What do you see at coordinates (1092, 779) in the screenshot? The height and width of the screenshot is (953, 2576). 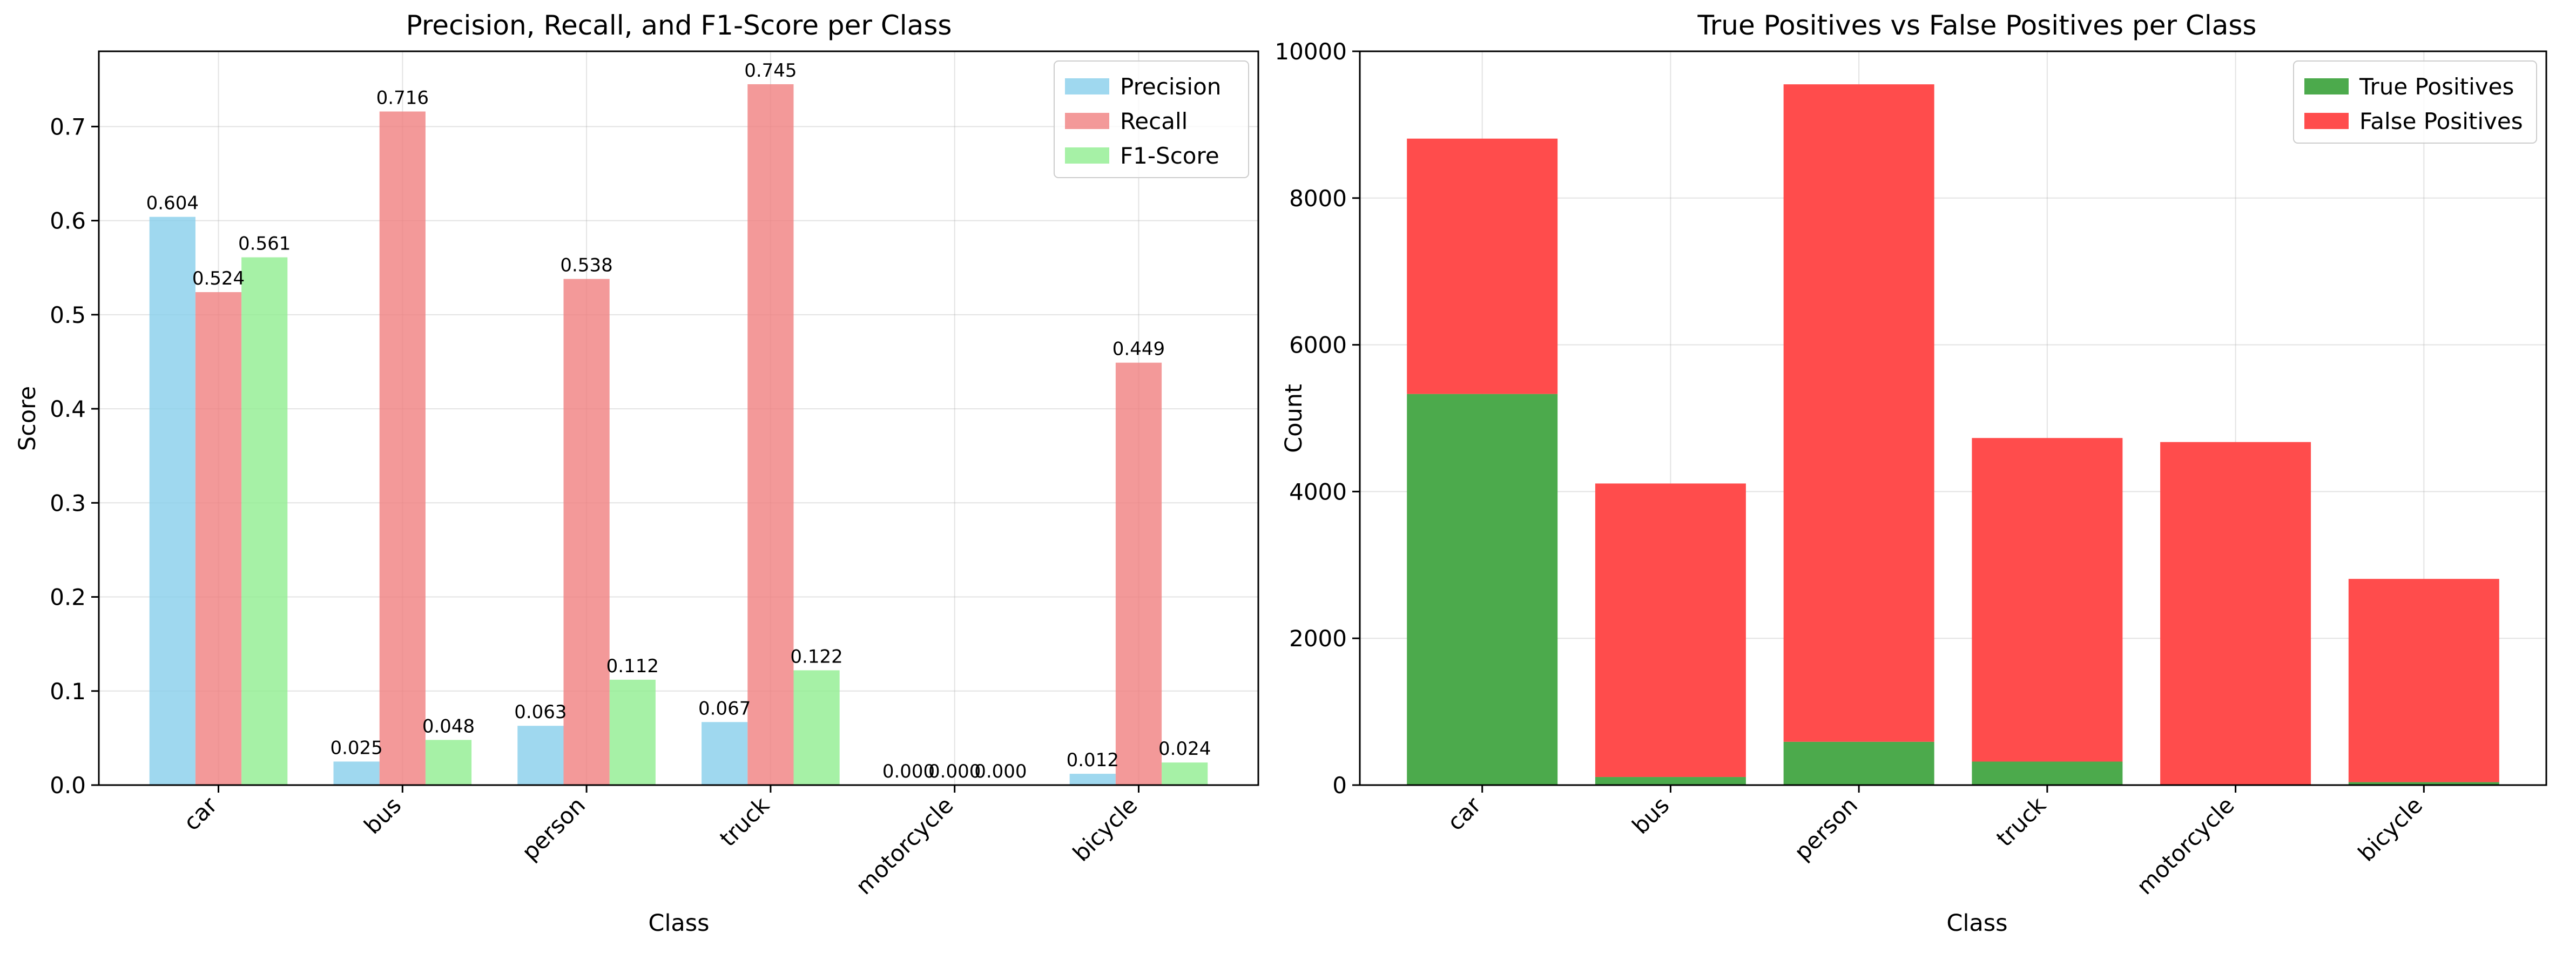 I see `bar-precision-bicycle` at bounding box center [1092, 779].